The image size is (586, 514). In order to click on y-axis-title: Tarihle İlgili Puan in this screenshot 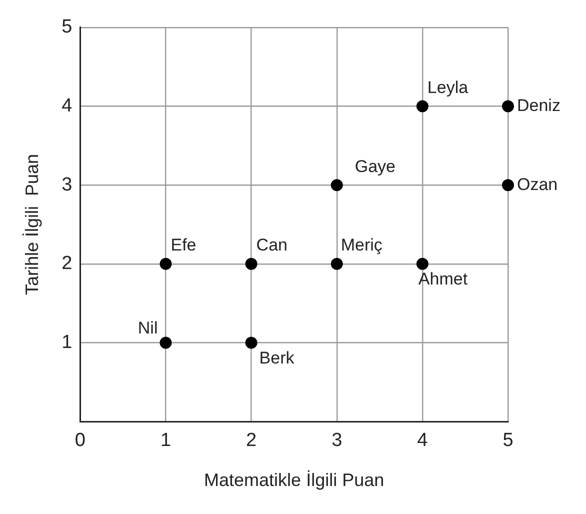, I will do `click(32, 225)`.